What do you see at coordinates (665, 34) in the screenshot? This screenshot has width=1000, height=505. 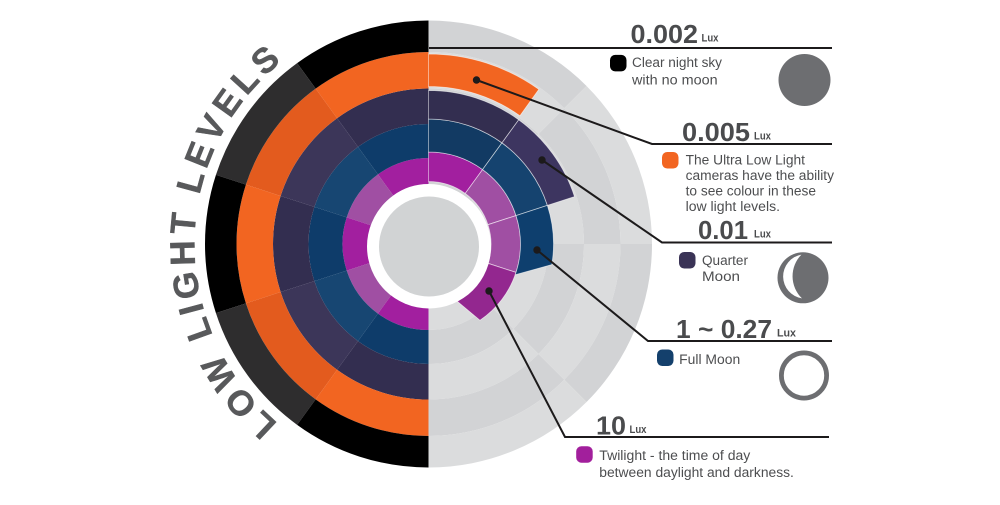 I see `svg-text: 0.002` at bounding box center [665, 34].